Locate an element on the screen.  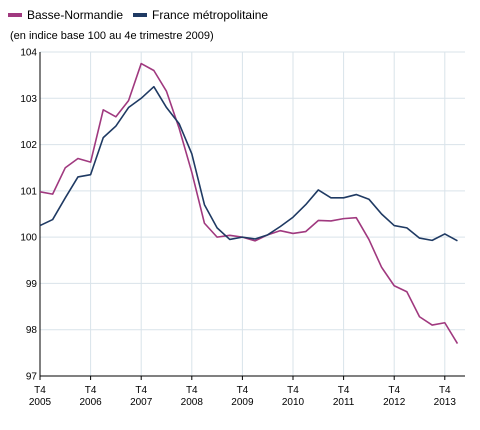
x-tick-label-top-2006: T4 is located at coordinates (91, 390).